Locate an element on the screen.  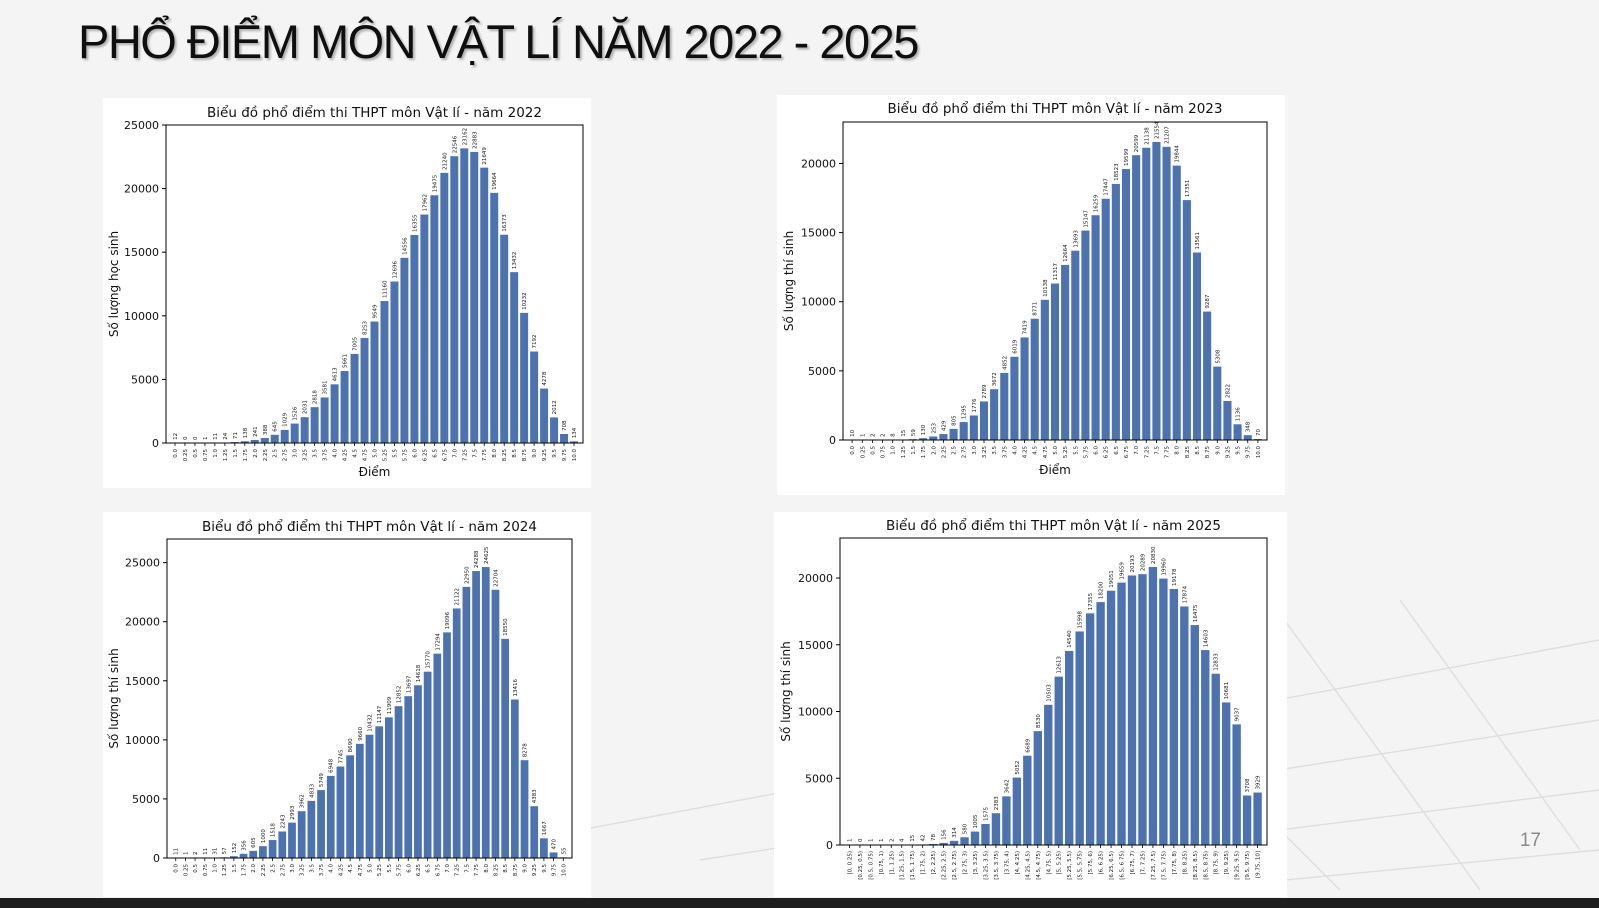
bar-value-label: 22883 is located at coordinates (475, 140).